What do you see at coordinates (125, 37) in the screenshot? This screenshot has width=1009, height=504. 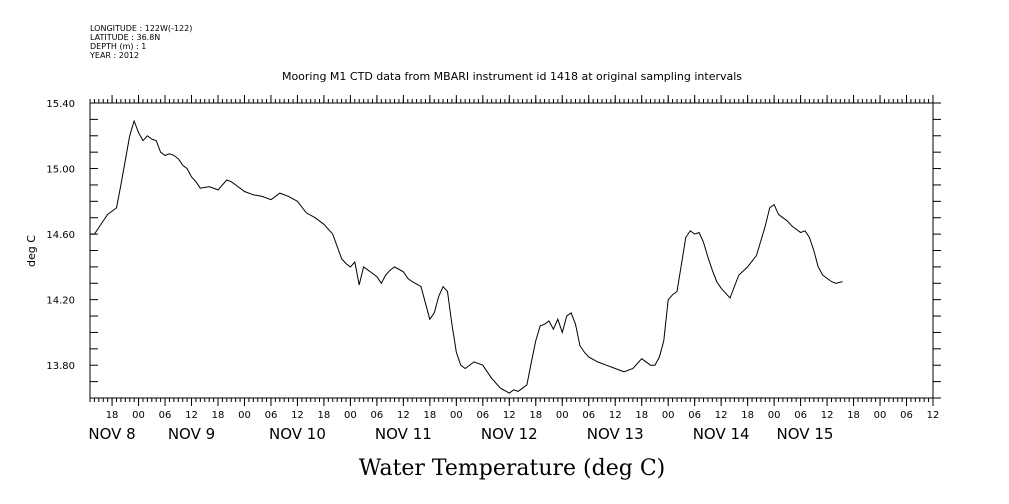 I see `metadata-latitude: LATITUDE : 36.8N` at bounding box center [125, 37].